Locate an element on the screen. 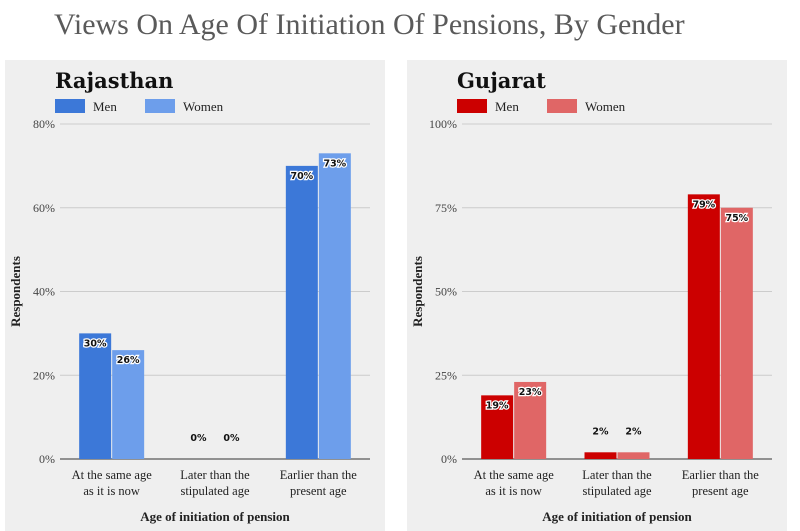  y-tick-label: 60% is located at coordinates (44, 208).